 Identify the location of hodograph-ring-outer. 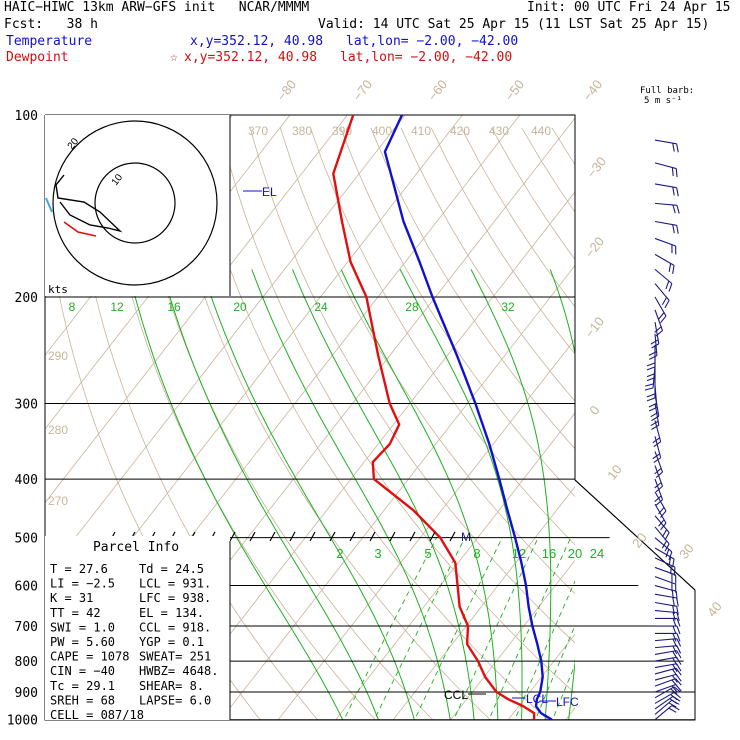
(135, 203).